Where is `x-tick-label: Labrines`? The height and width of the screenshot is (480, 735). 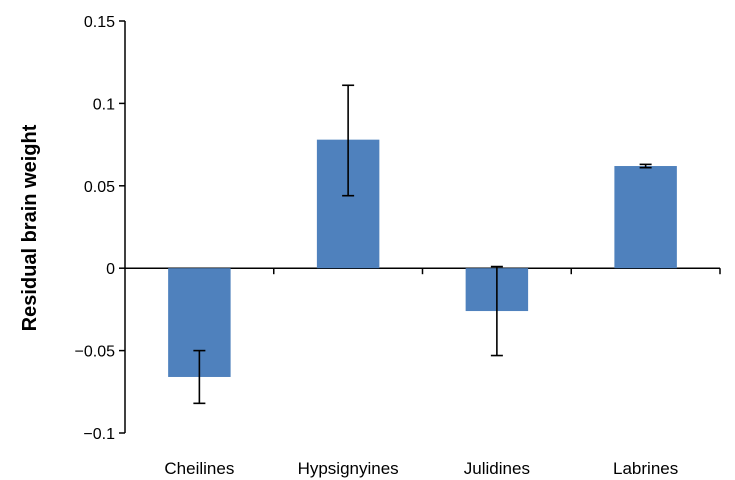
x-tick-label: Labrines is located at coordinates (645, 468).